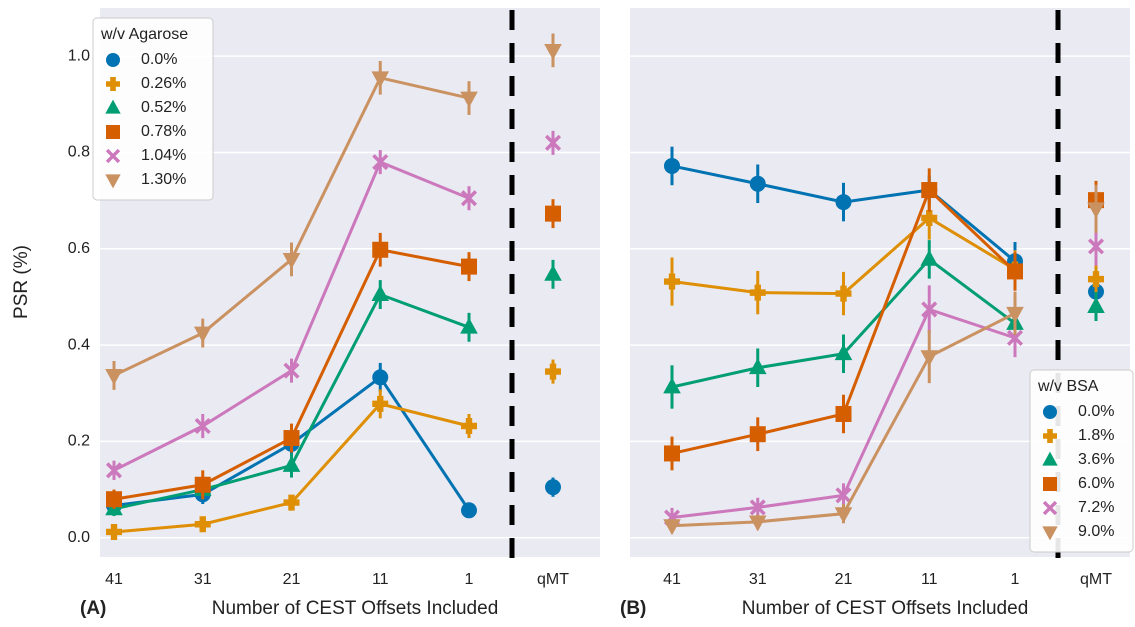 Image resolution: width=1135 pixels, height=627 pixels. I want to click on legend-box, so click(153, 109).